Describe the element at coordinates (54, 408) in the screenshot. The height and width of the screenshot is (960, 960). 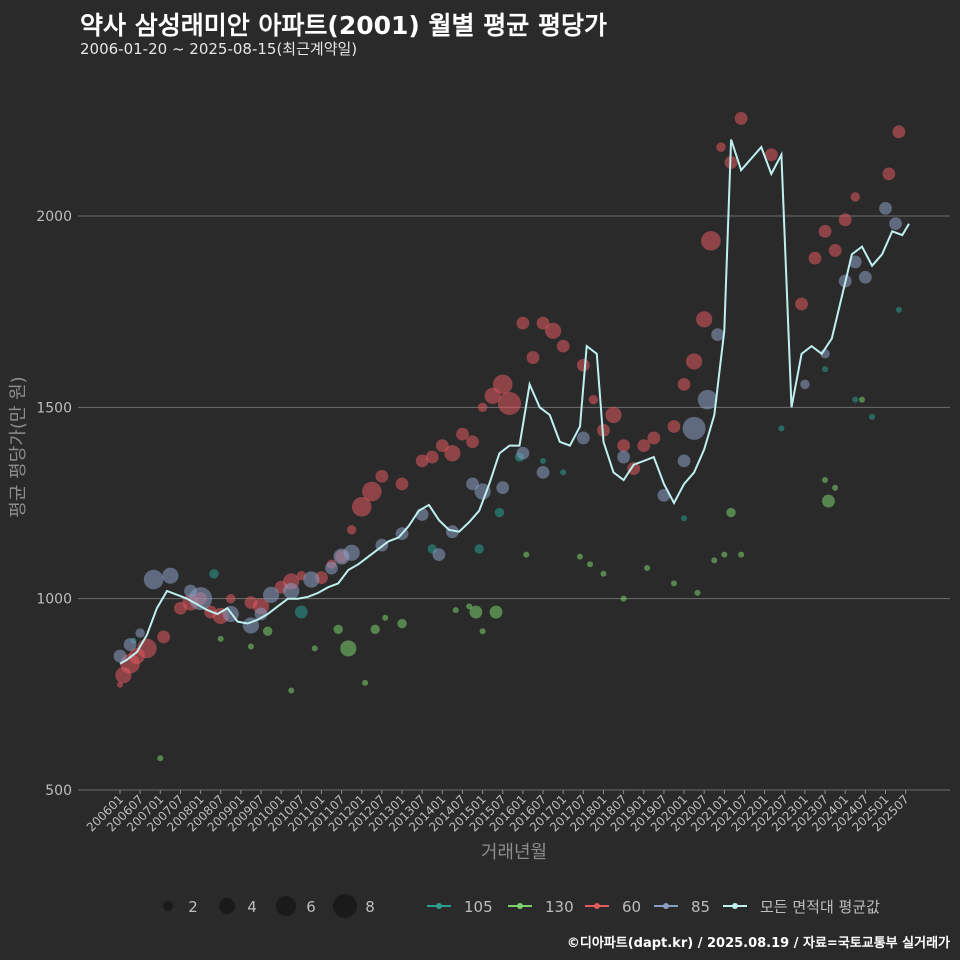
I see `y-tick-label: 1500` at that location.